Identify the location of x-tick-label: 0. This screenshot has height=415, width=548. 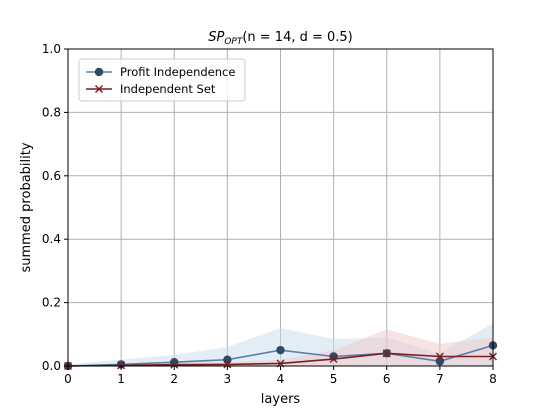
(68, 379).